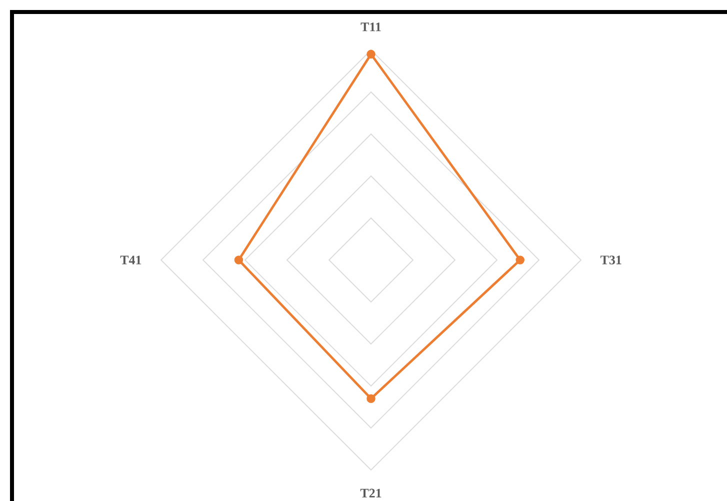 The image size is (727, 501). Describe the element at coordinates (371, 493) in the screenshot. I see `spoke-label: T21` at that location.